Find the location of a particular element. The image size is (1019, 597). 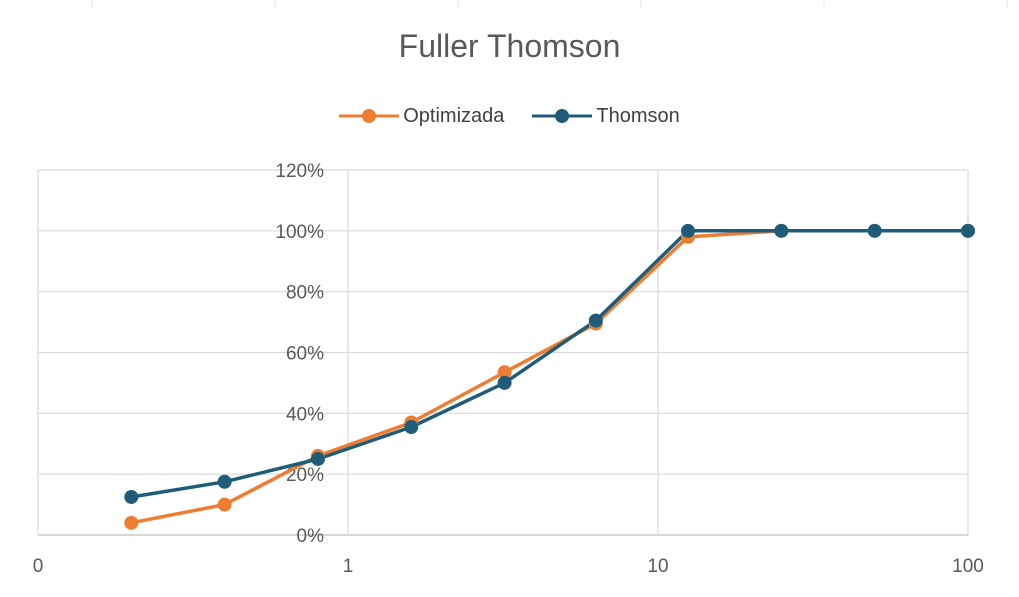

chart-legend: Optimizada Thomson is located at coordinates (509, 116).